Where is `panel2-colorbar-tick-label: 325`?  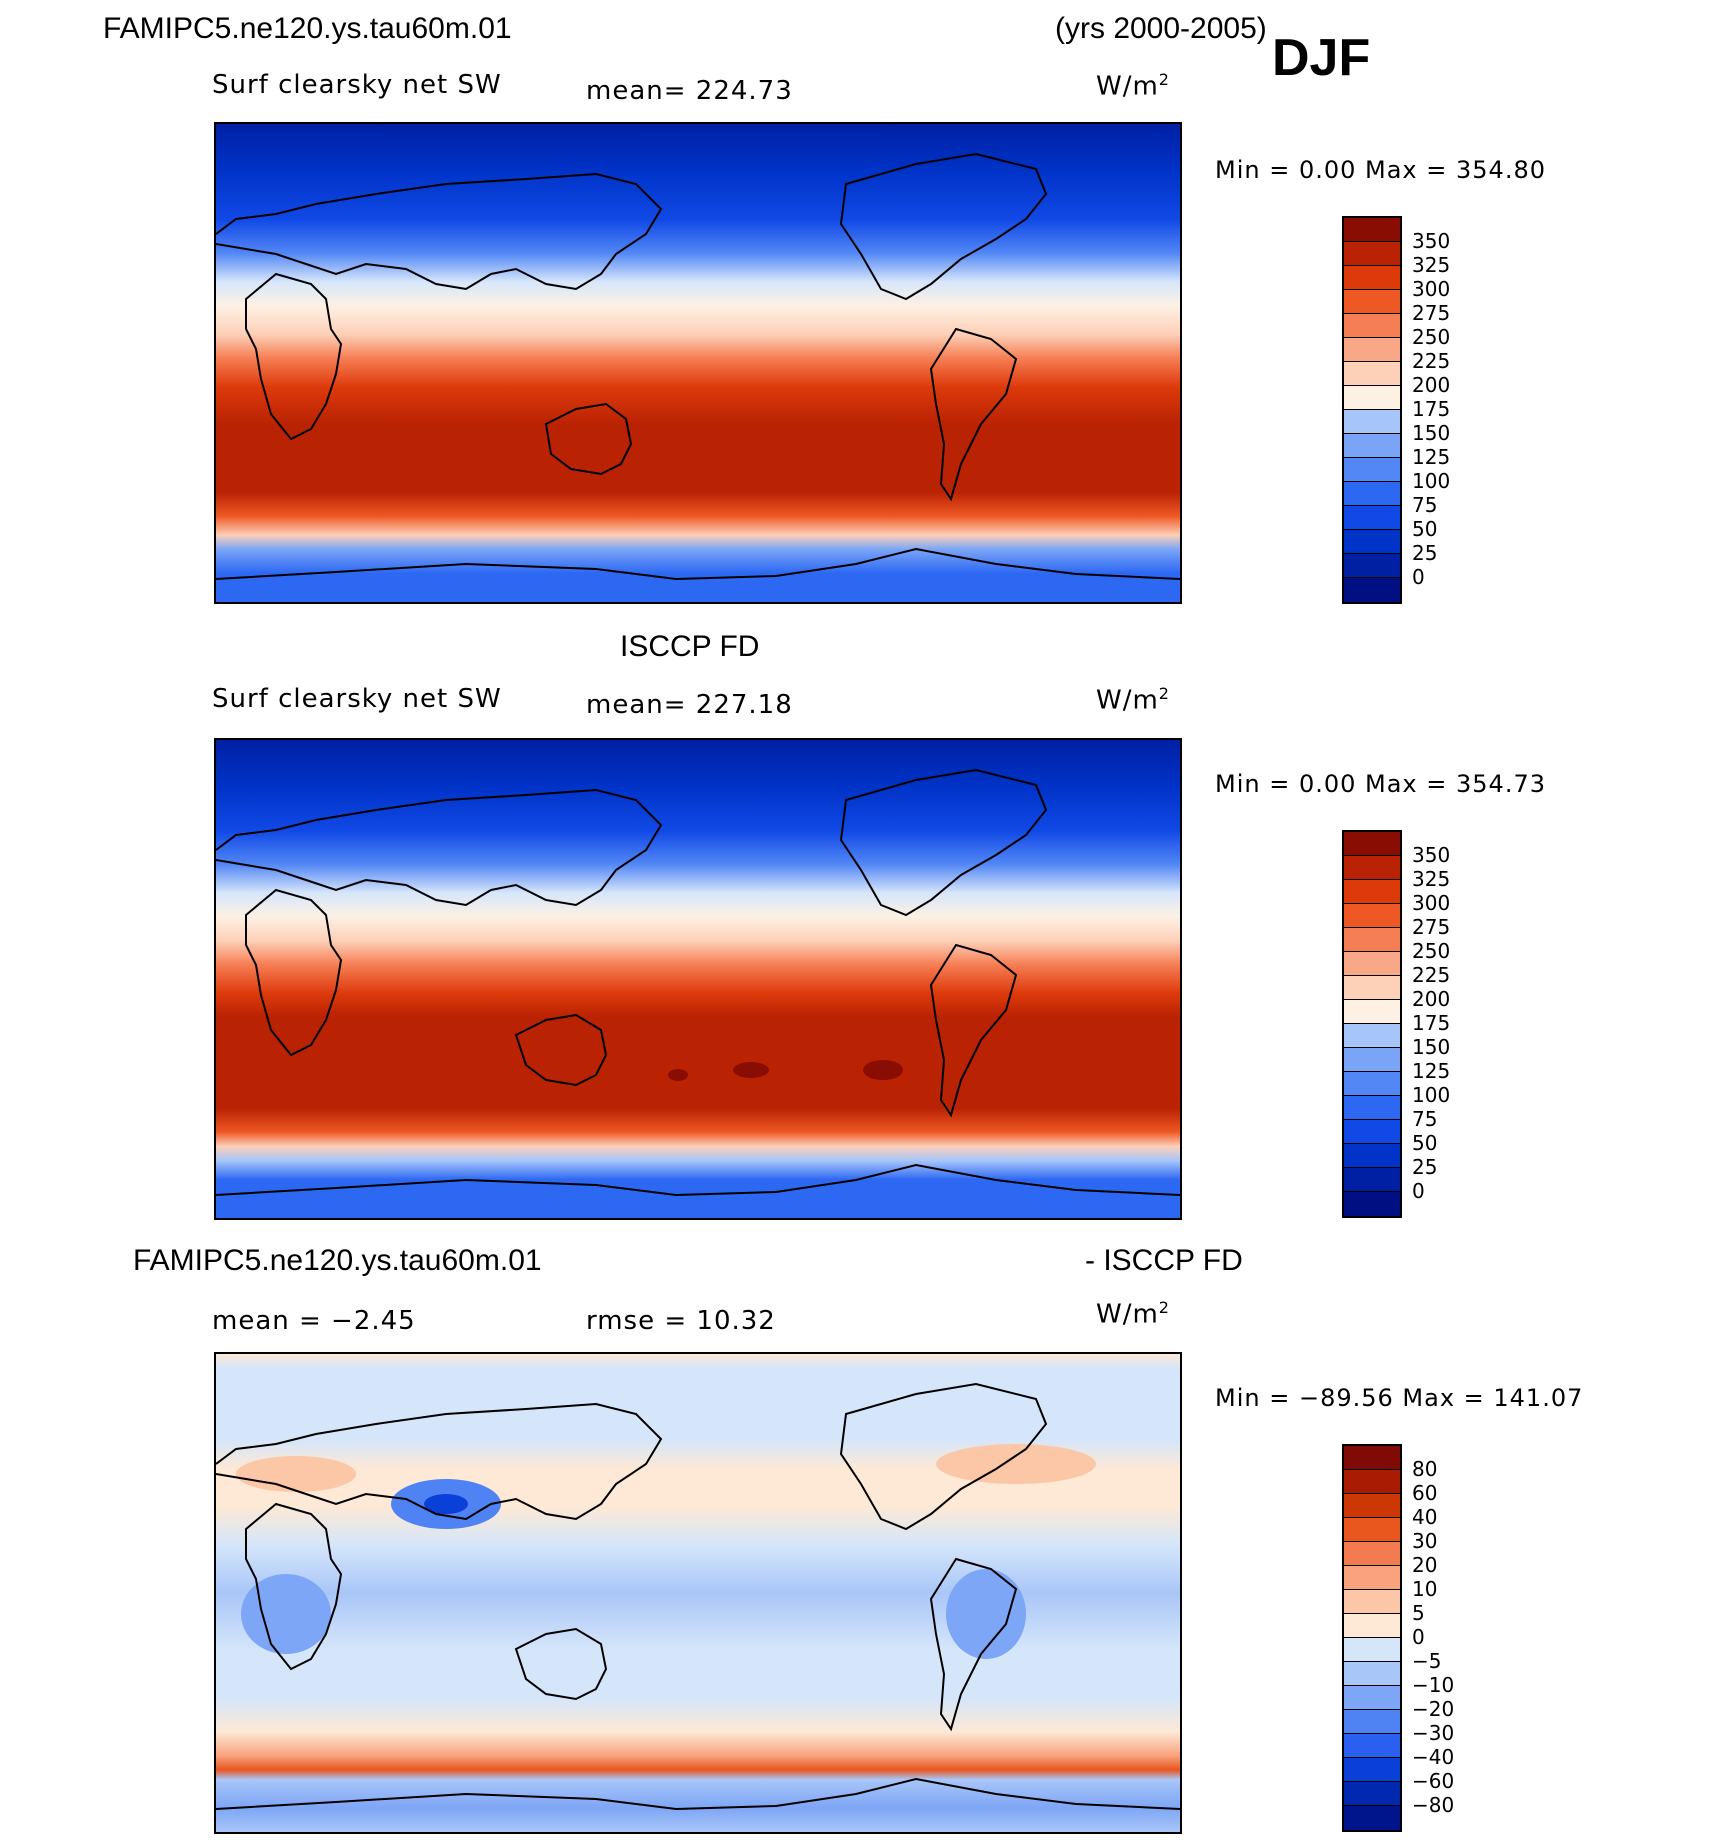
panel2-colorbar-tick-label: 325 is located at coordinates (1431, 879).